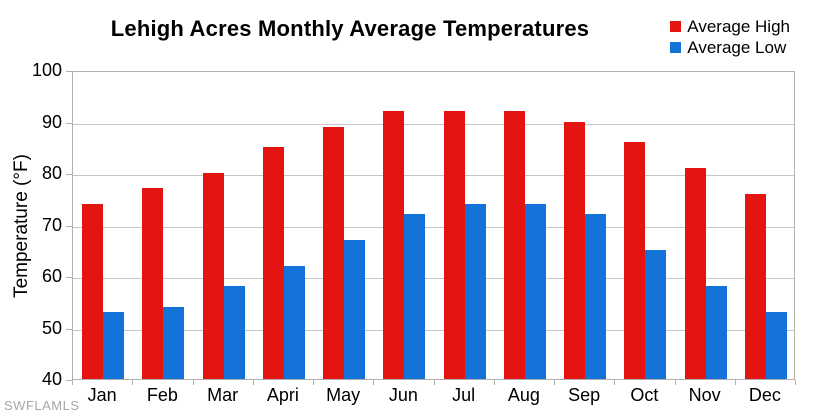 This screenshot has height=416, width=820. Describe the element at coordinates (704, 395) in the screenshot. I see `x-tick-label: Nov` at that location.